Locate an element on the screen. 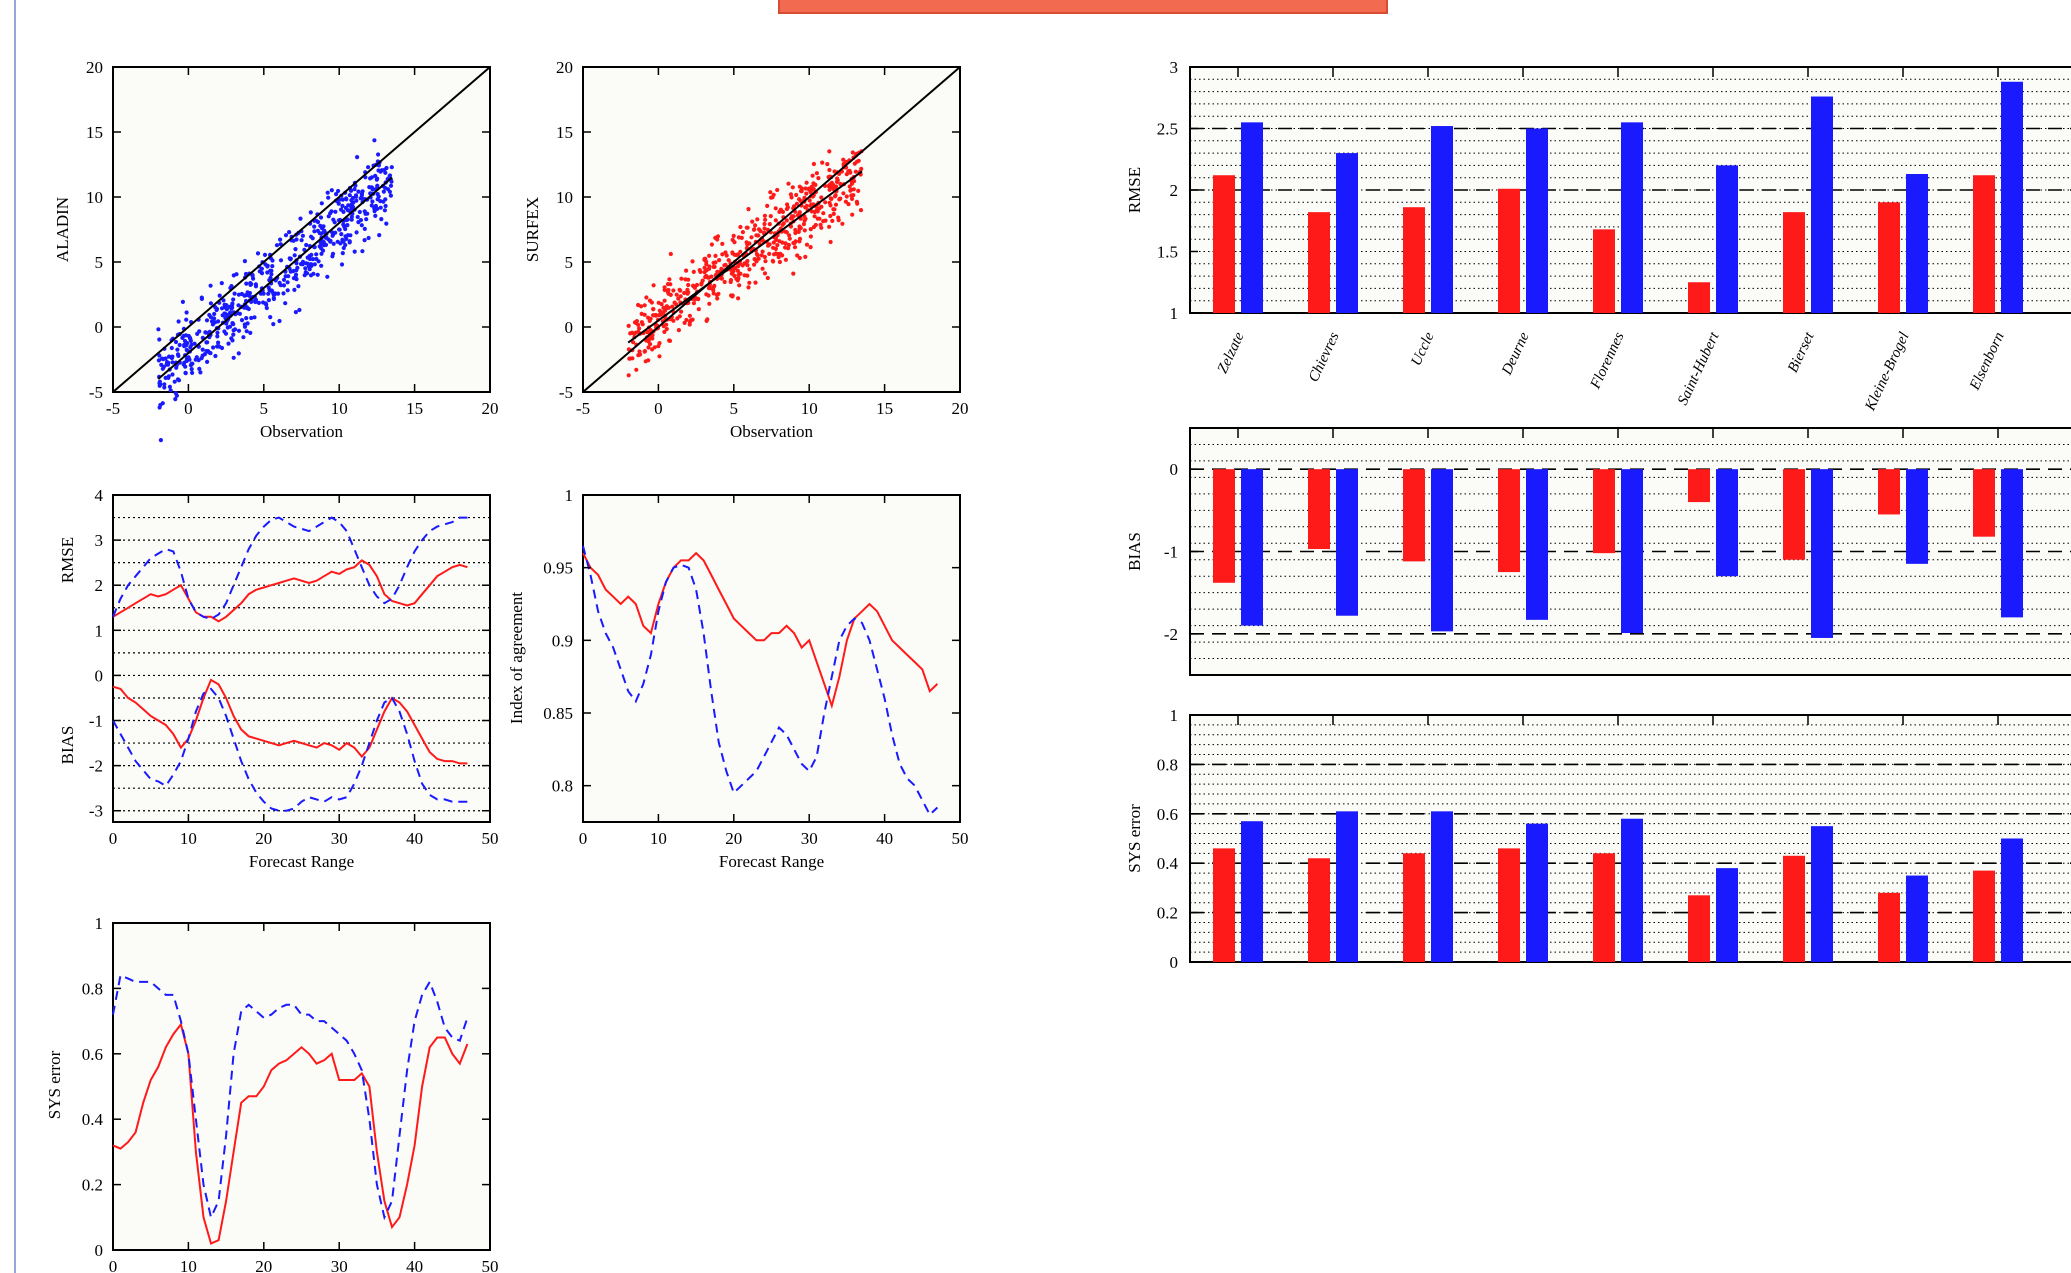 The width and height of the screenshot is (2071, 1273). plot-area-rmse-bias-range is located at coordinates (301, 658).